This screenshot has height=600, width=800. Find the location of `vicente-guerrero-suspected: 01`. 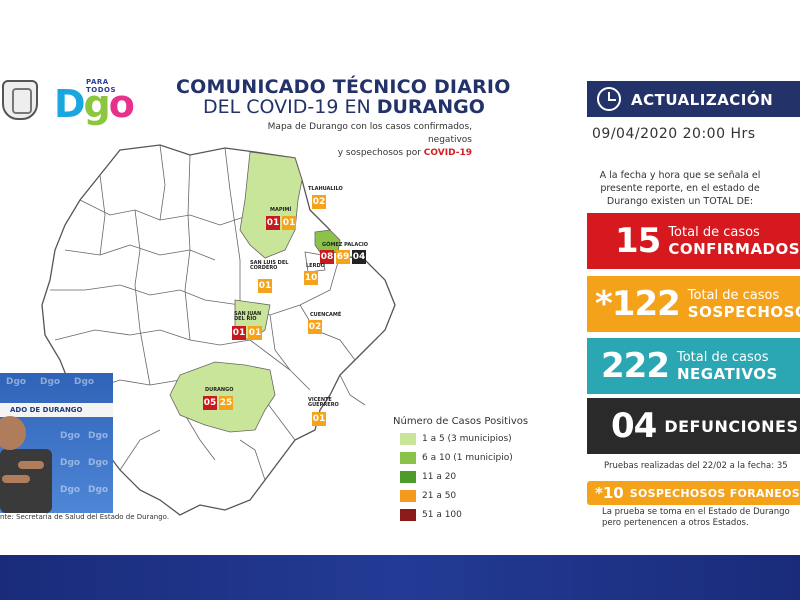

vicente-guerrero-suspected: 01 is located at coordinates (319, 419).